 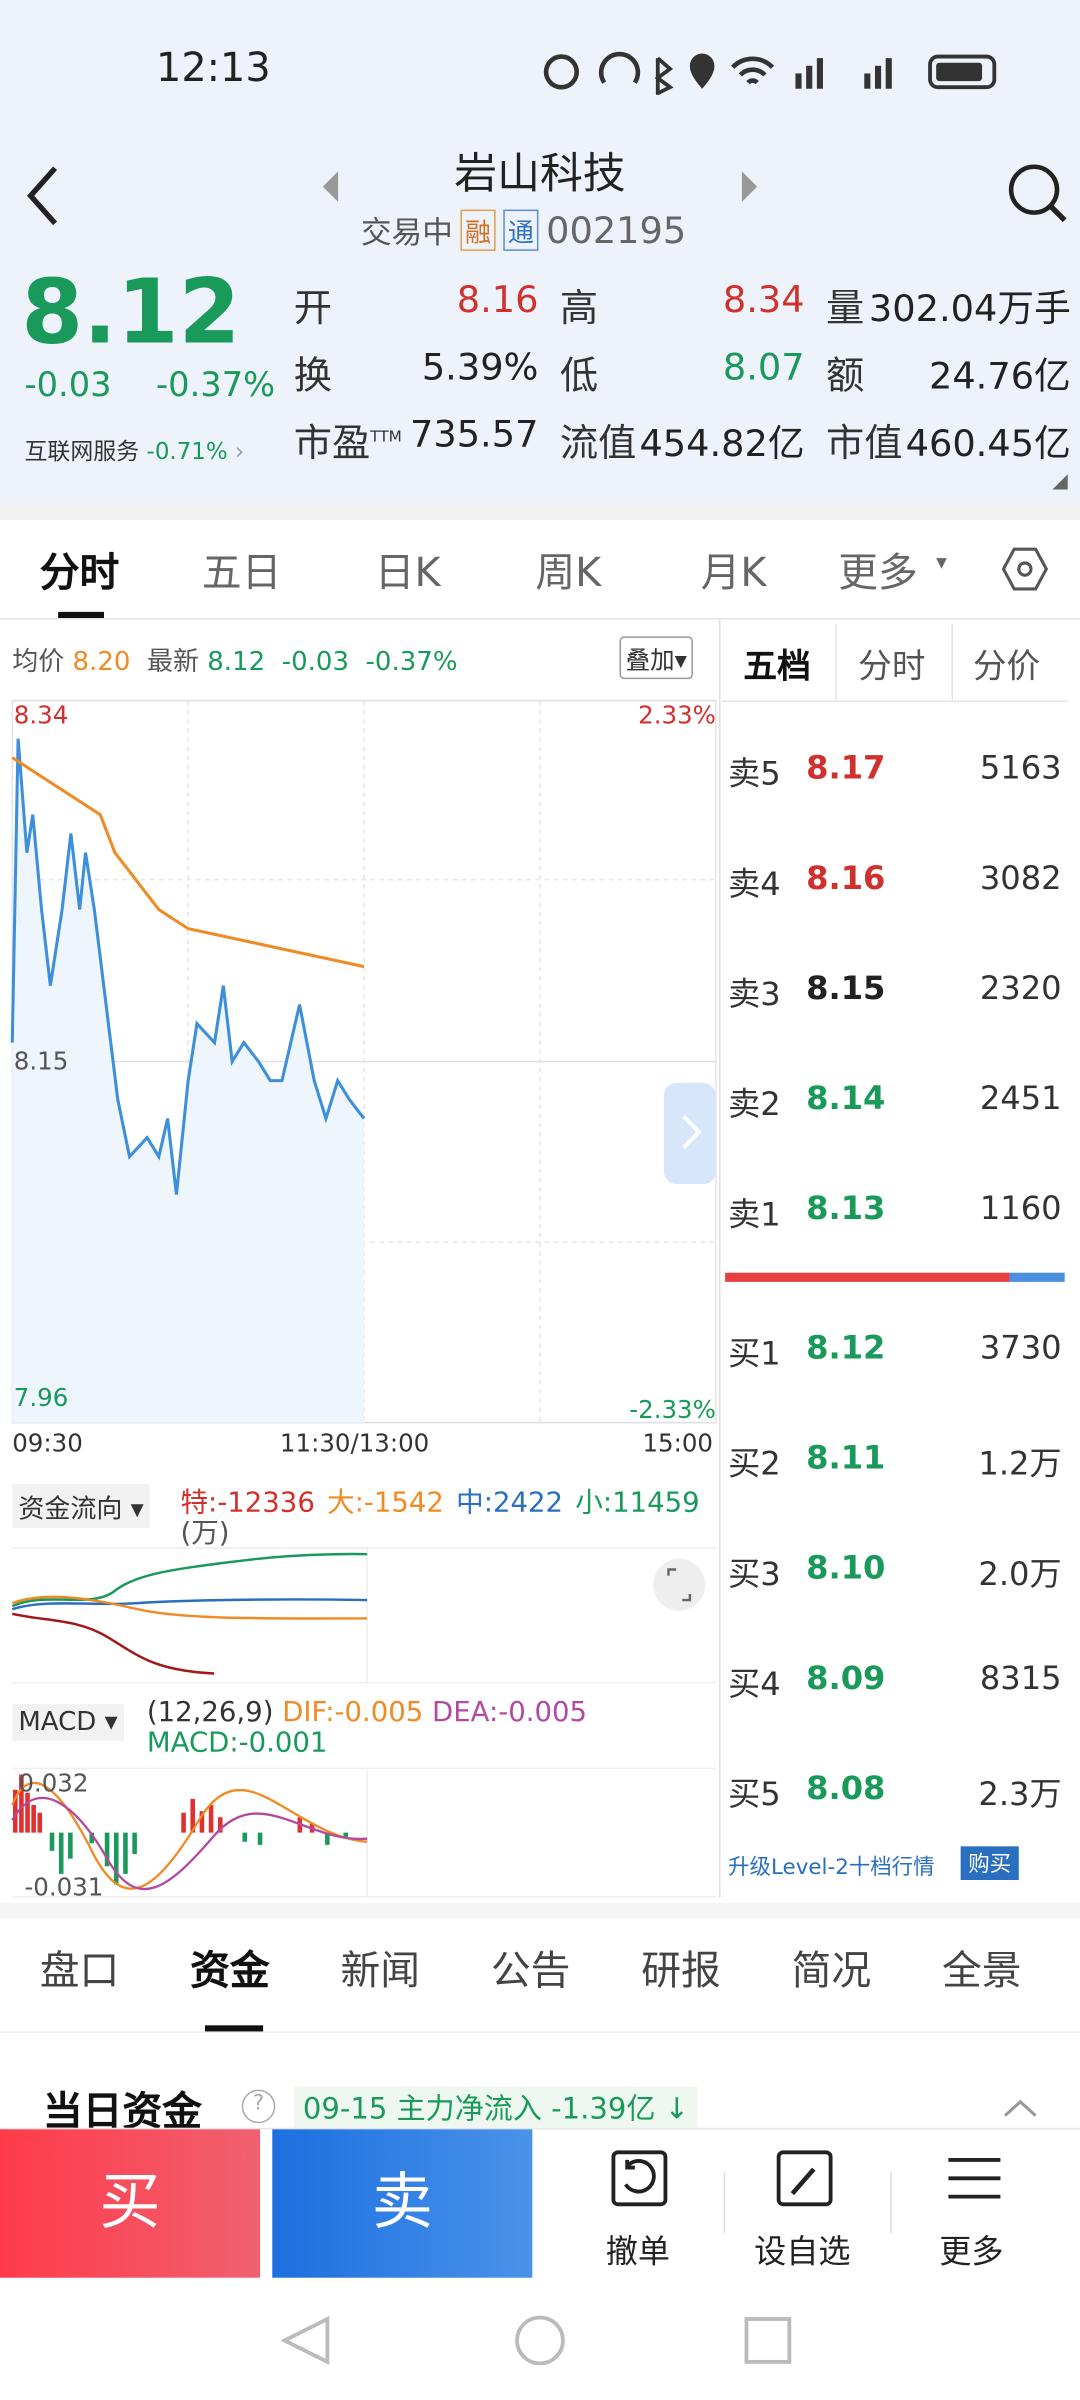 I want to click on book-label: 买1, so click(x=754, y=1354).